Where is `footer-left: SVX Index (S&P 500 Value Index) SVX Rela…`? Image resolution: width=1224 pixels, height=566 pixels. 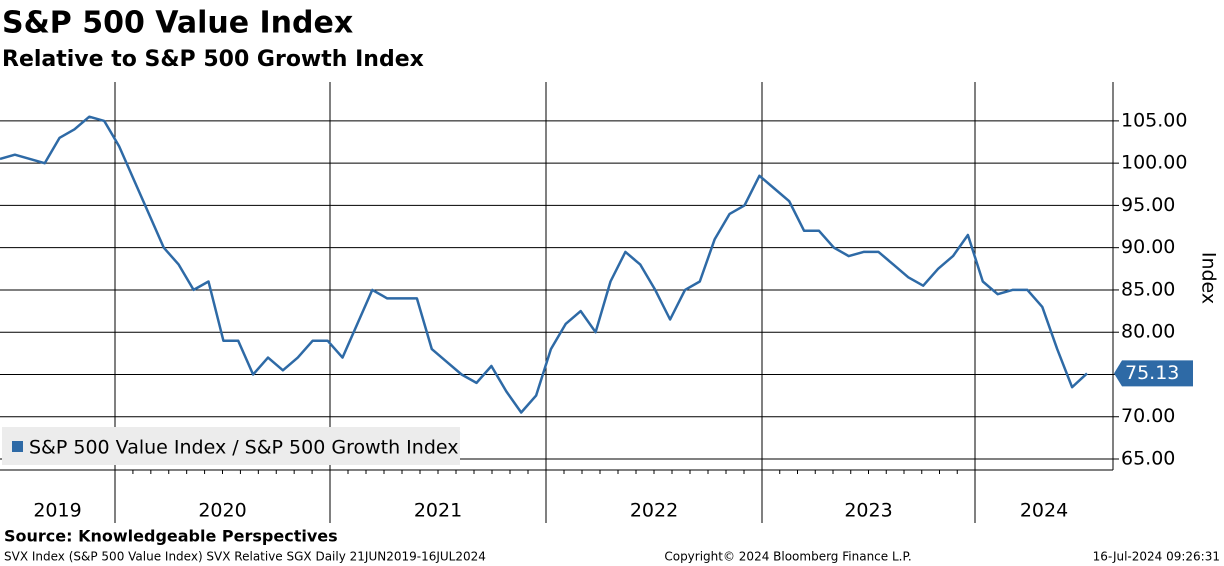 footer-left: SVX Index (S&P 500 Value Index) SVX Rela… is located at coordinates (245, 557).